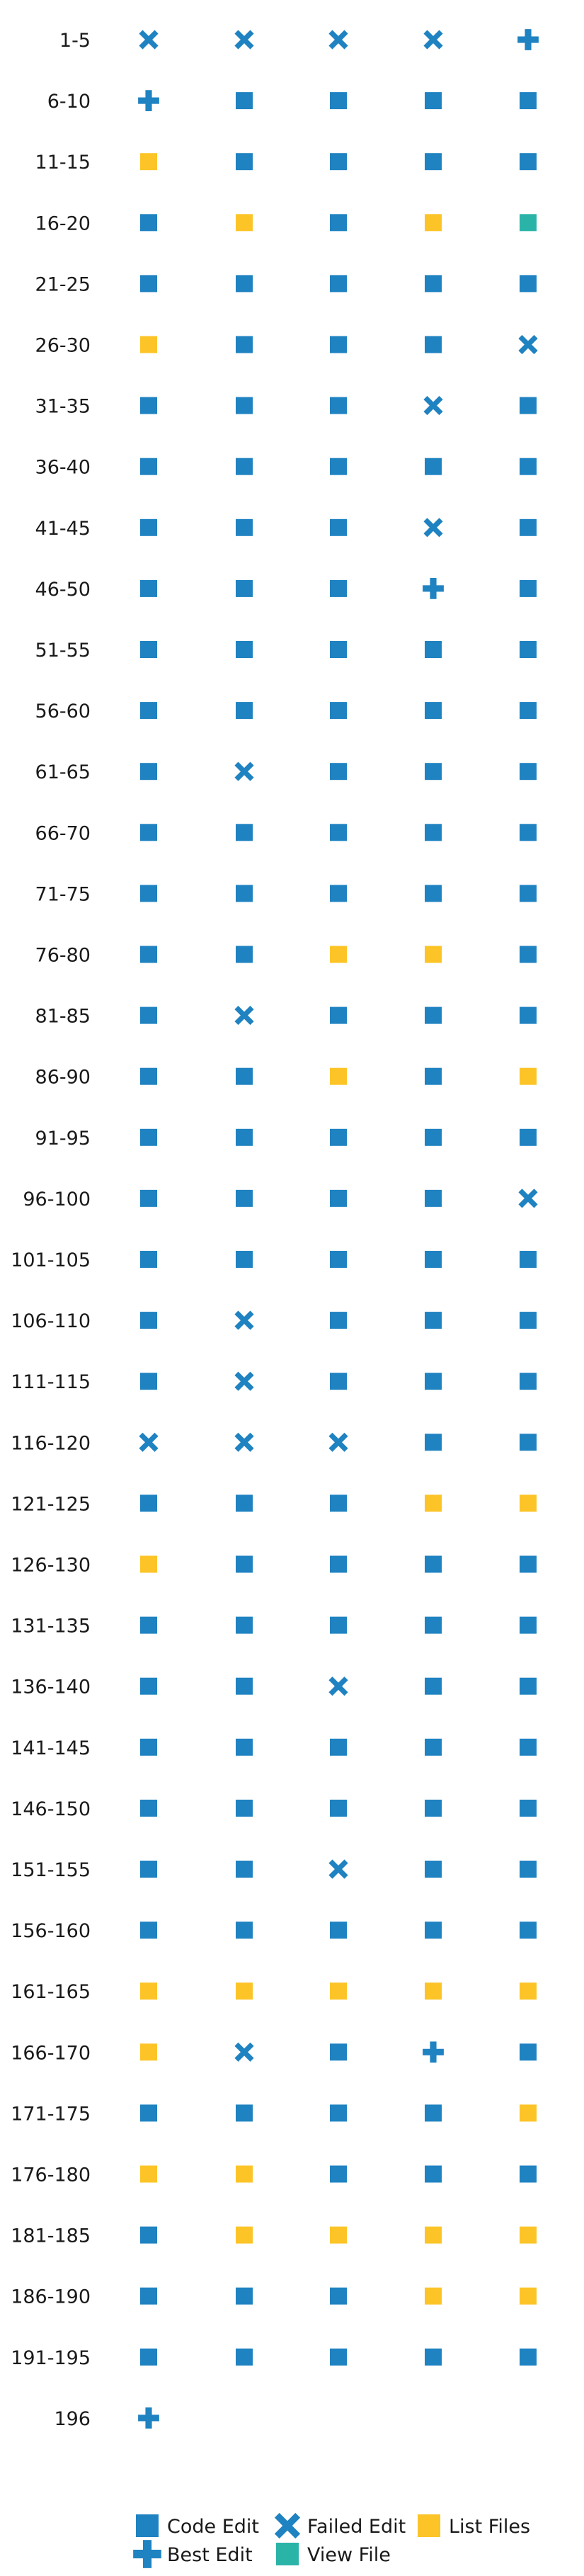 The image size is (584, 2576). Describe the element at coordinates (51, 1627) in the screenshot. I see `row-label: 131-135` at that location.